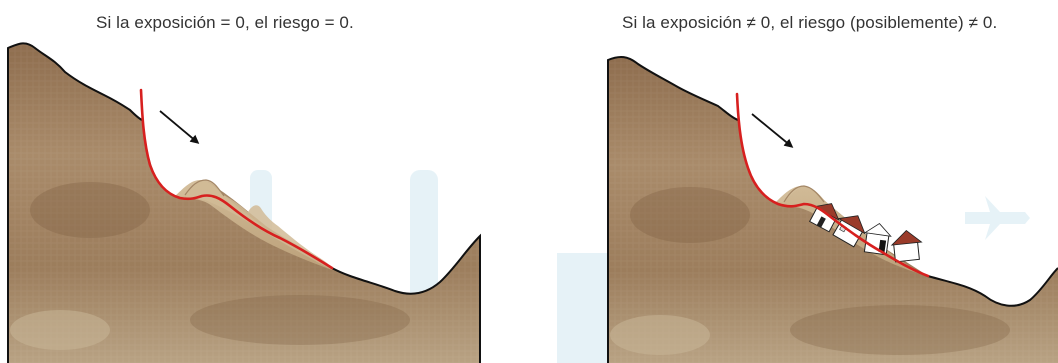 The image size is (1058, 363). I want to click on right-failure-surface, so click(832, 185).